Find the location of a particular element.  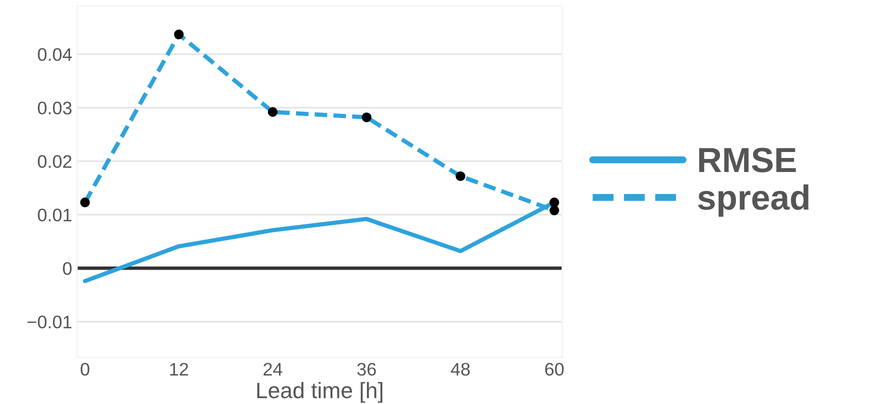

y-tick-label: 0.04 is located at coordinates (55, 54).